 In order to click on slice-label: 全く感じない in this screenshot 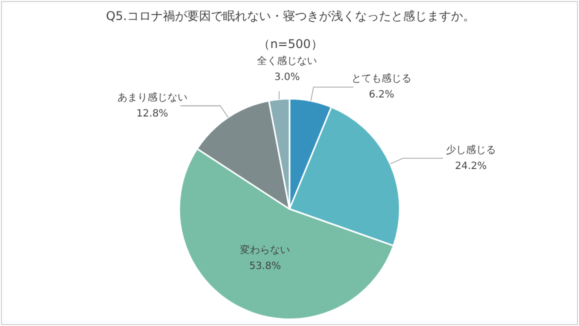, I will do `click(287, 60)`.